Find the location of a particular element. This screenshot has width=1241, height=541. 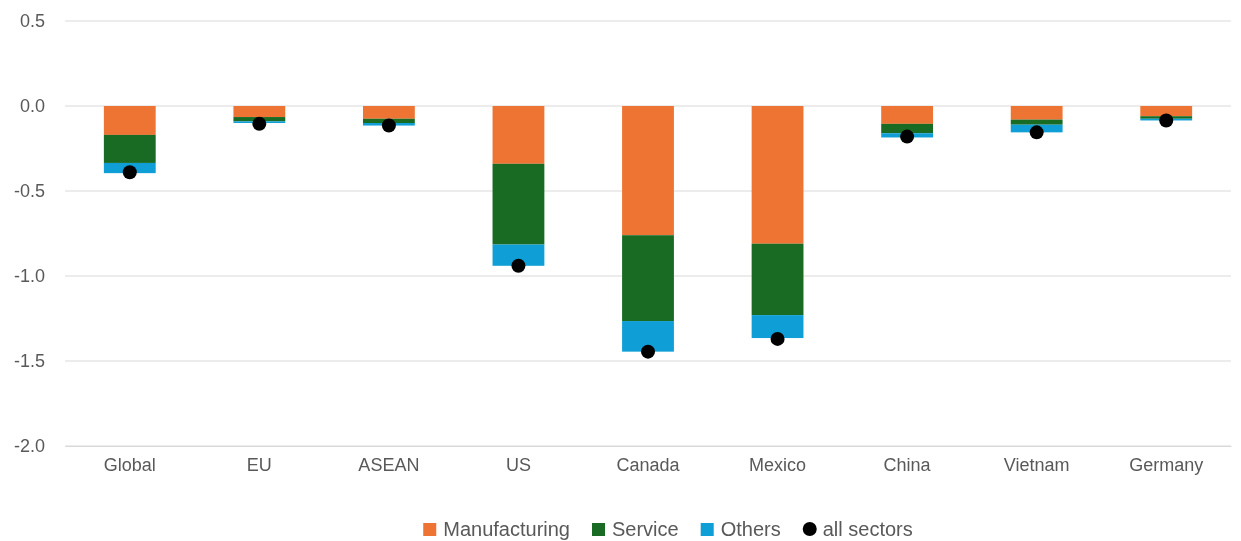

y-tick-label: -0.5 is located at coordinates (29, 191).